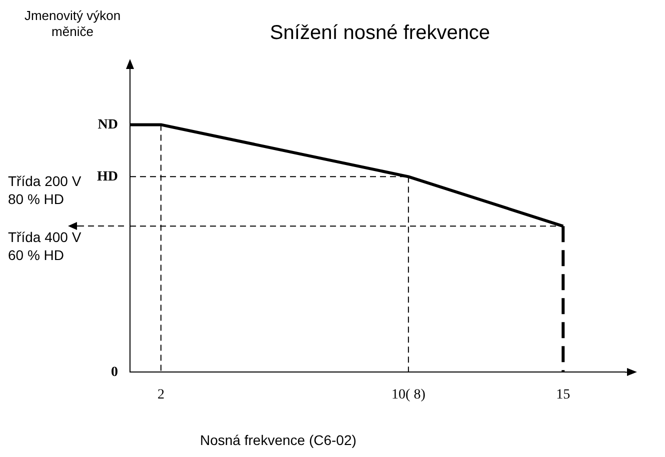  What do you see at coordinates (114, 372) in the screenshot?
I see `text: 0` at bounding box center [114, 372].